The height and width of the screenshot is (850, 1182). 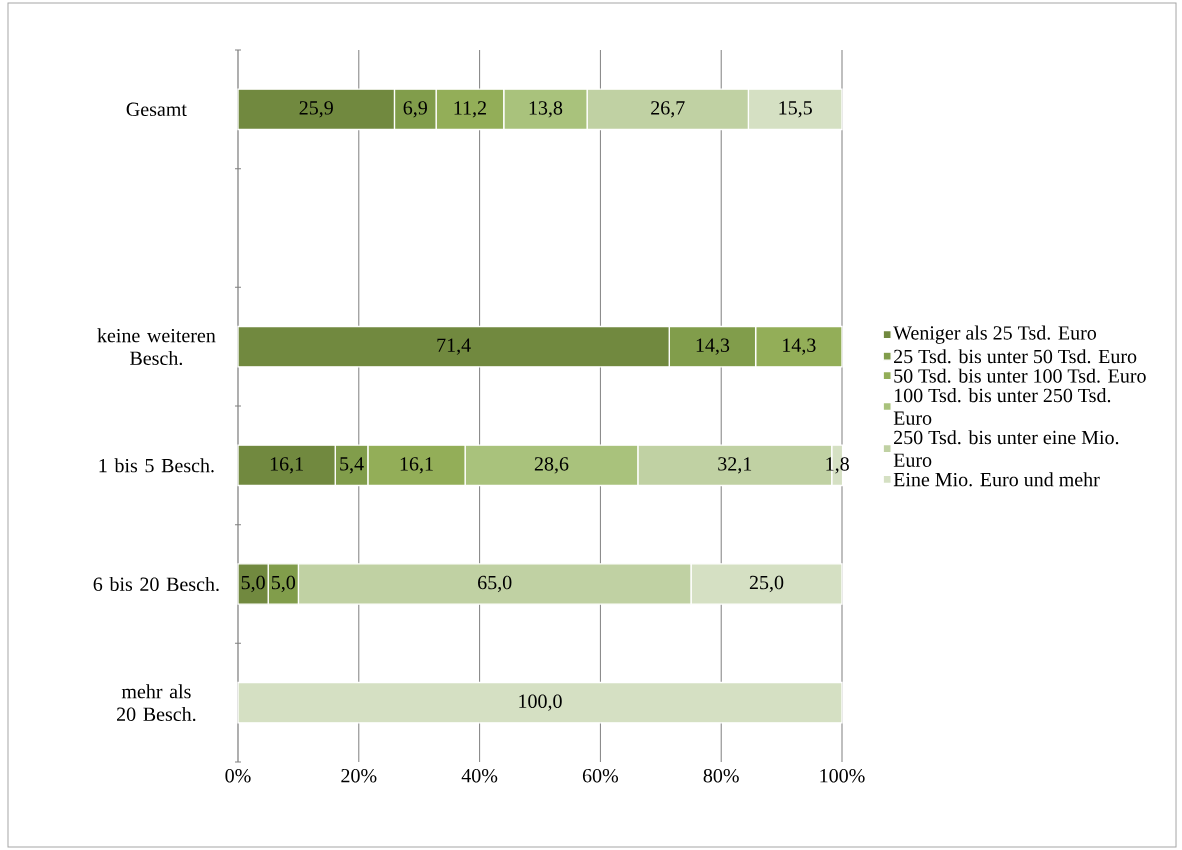 What do you see at coordinates (546, 109) in the screenshot?
I see `data-label: 13,8` at bounding box center [546, 109].